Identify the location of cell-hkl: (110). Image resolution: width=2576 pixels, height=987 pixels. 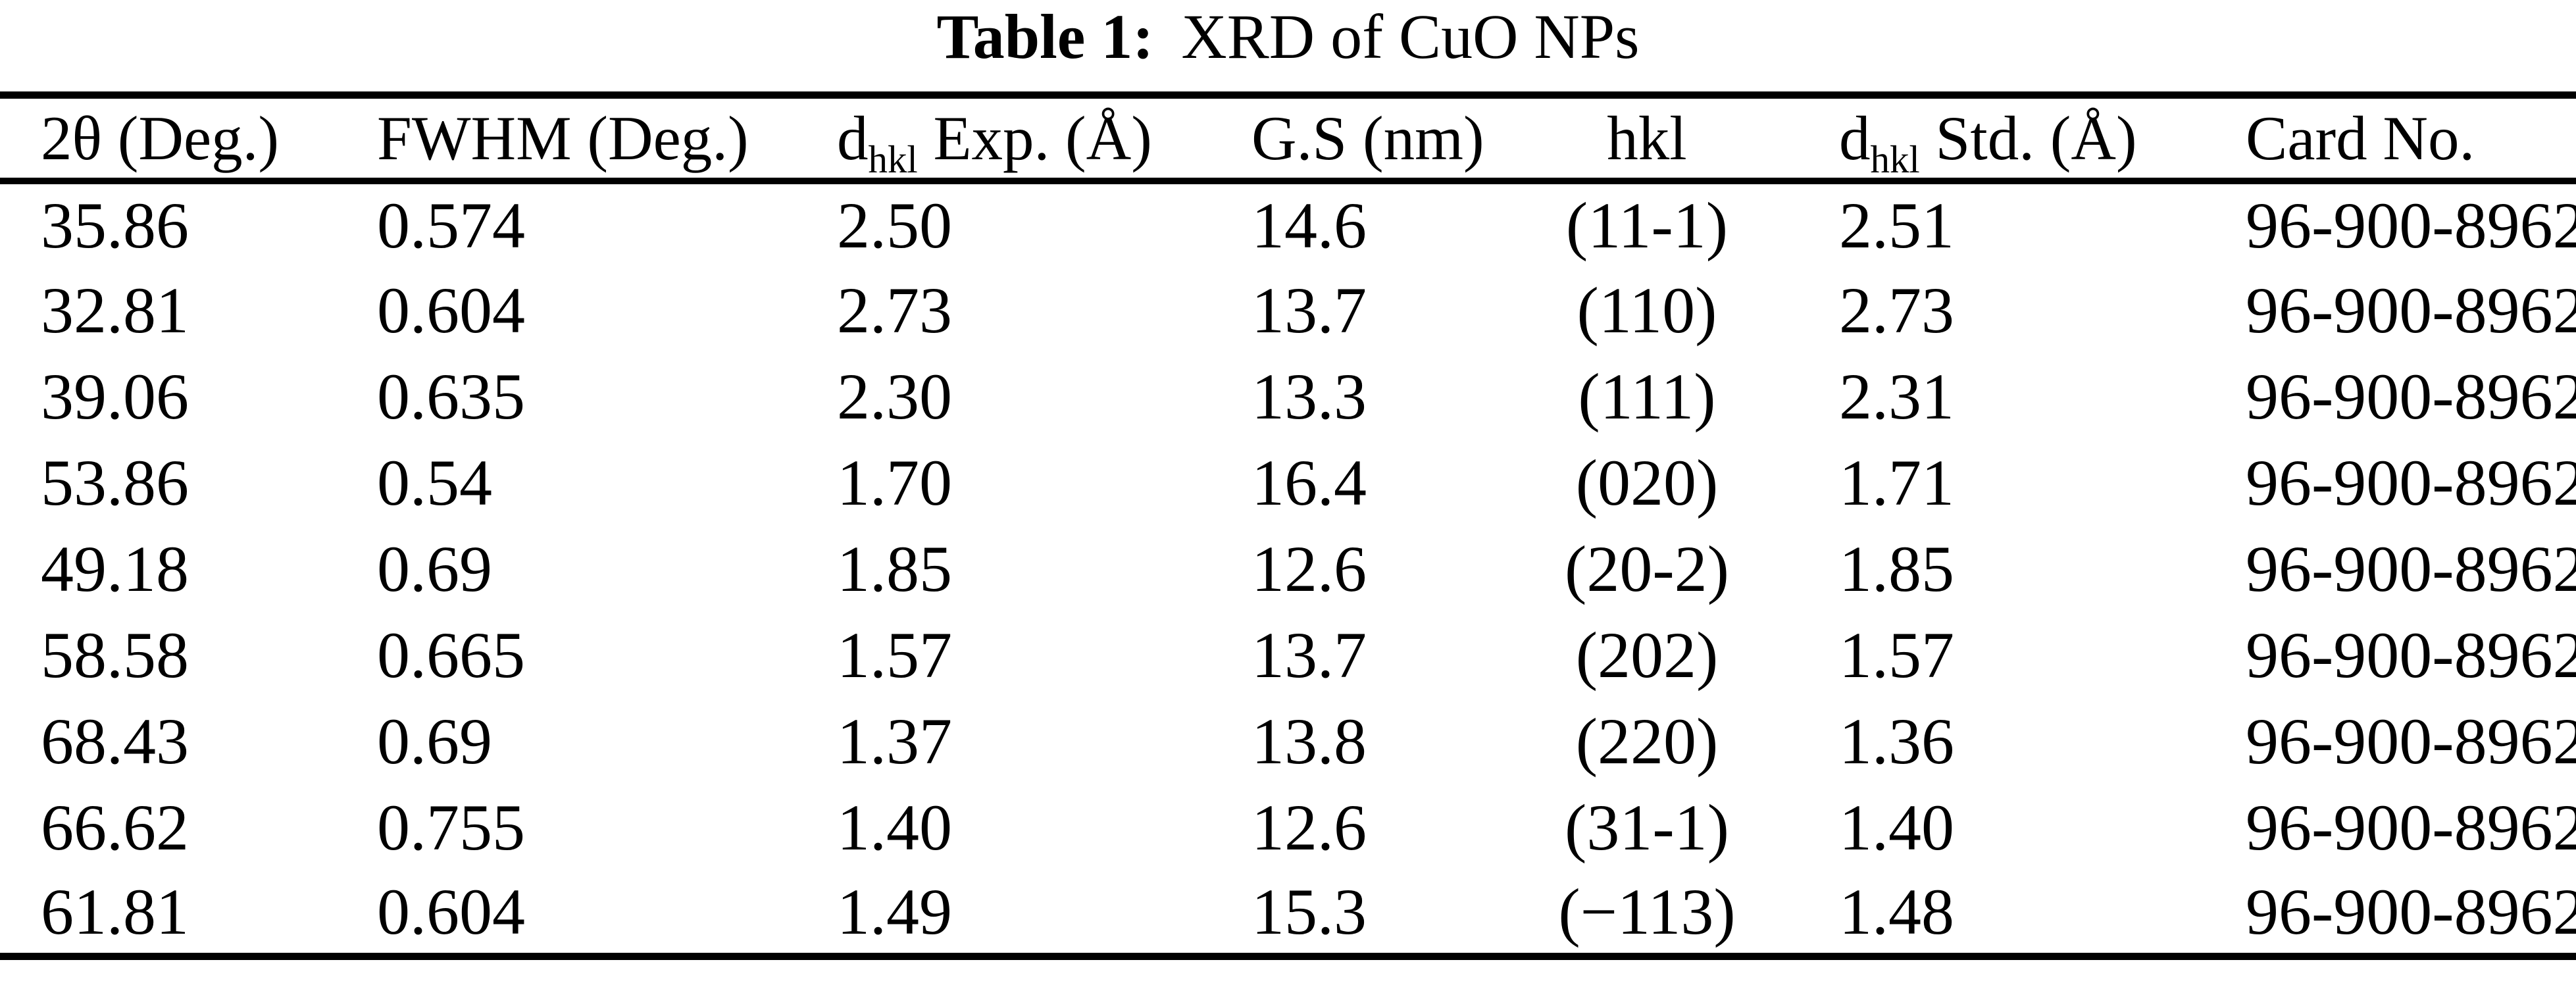
(1647, 310).